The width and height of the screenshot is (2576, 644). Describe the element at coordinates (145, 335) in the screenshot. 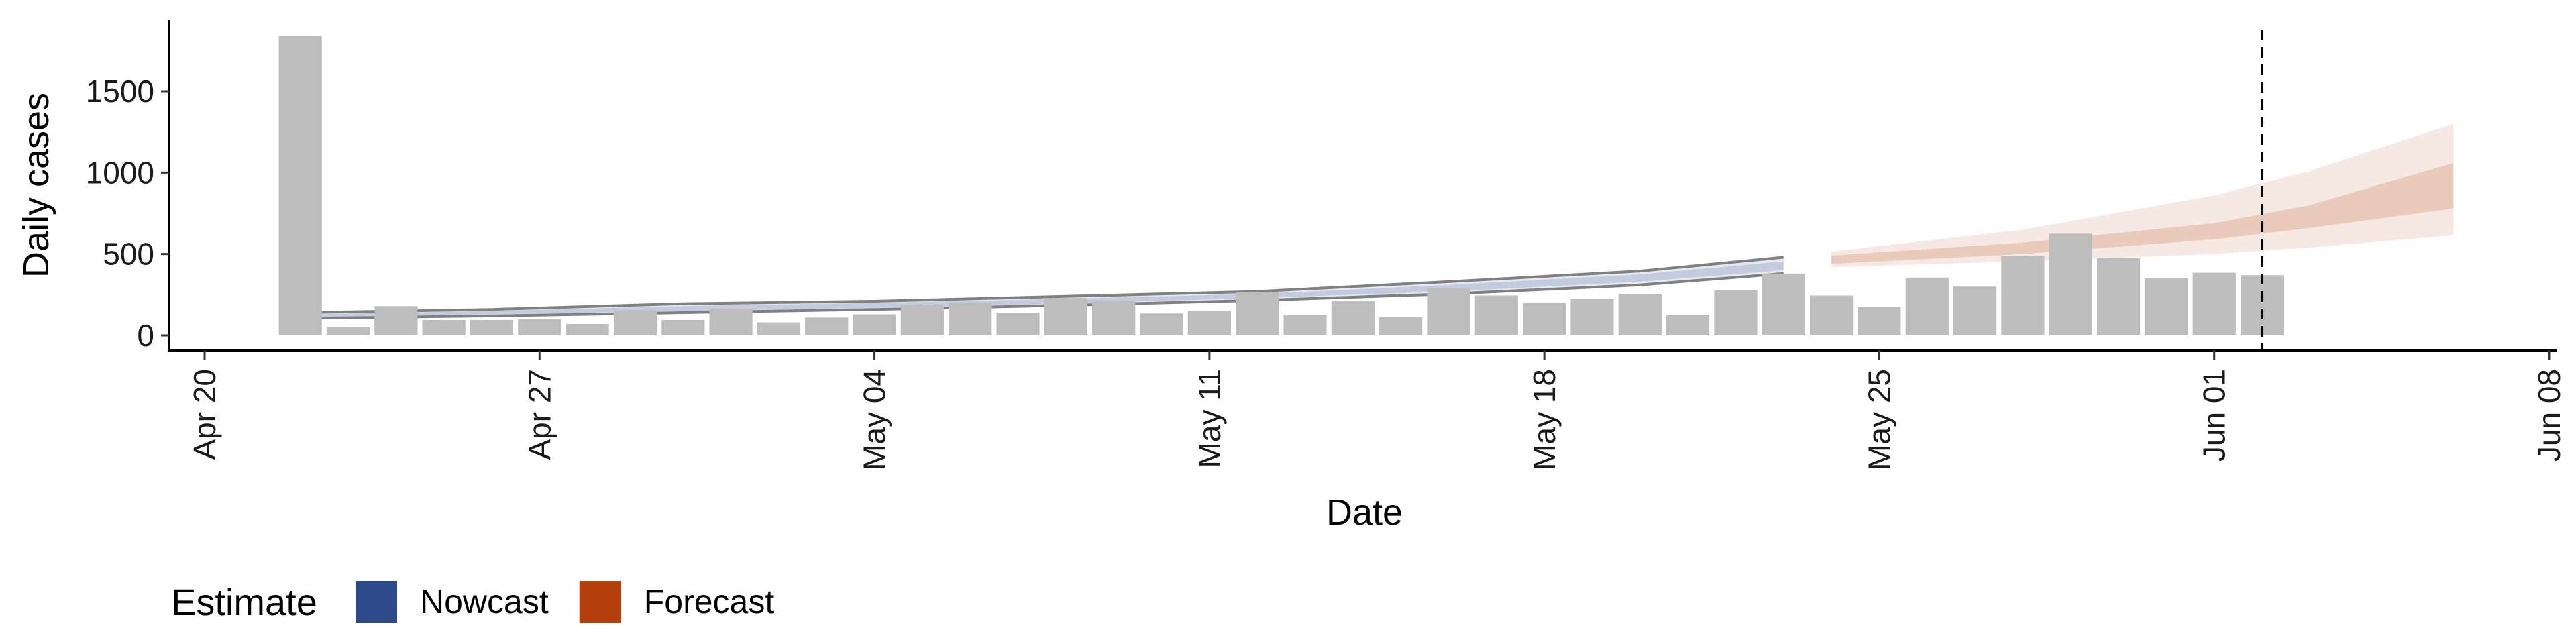

I see `y-tick-label: 0` at that location.